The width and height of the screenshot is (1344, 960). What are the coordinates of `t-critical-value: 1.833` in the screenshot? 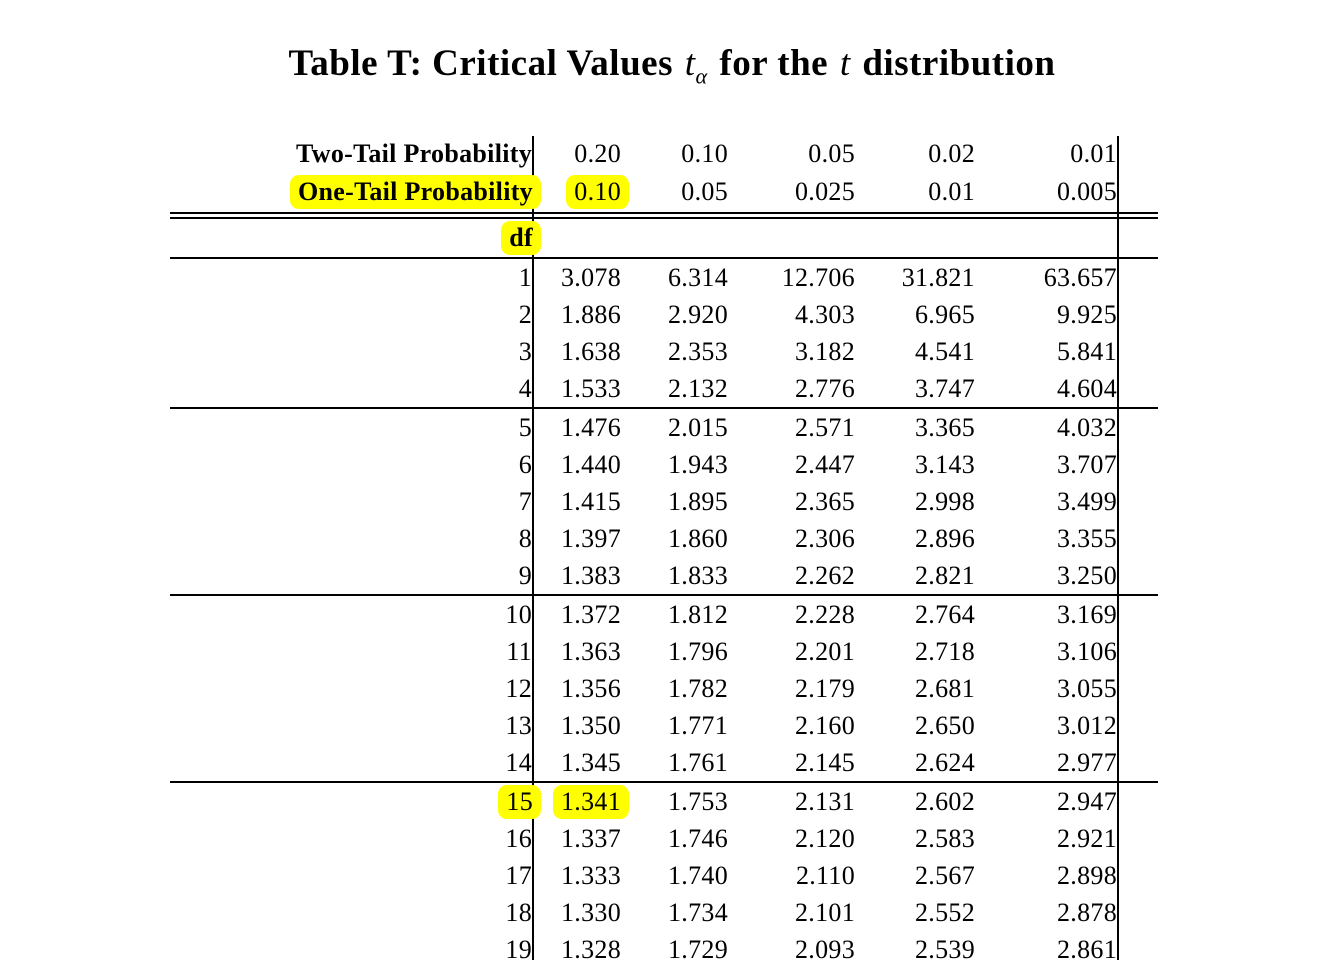 It's located at (698, 575).